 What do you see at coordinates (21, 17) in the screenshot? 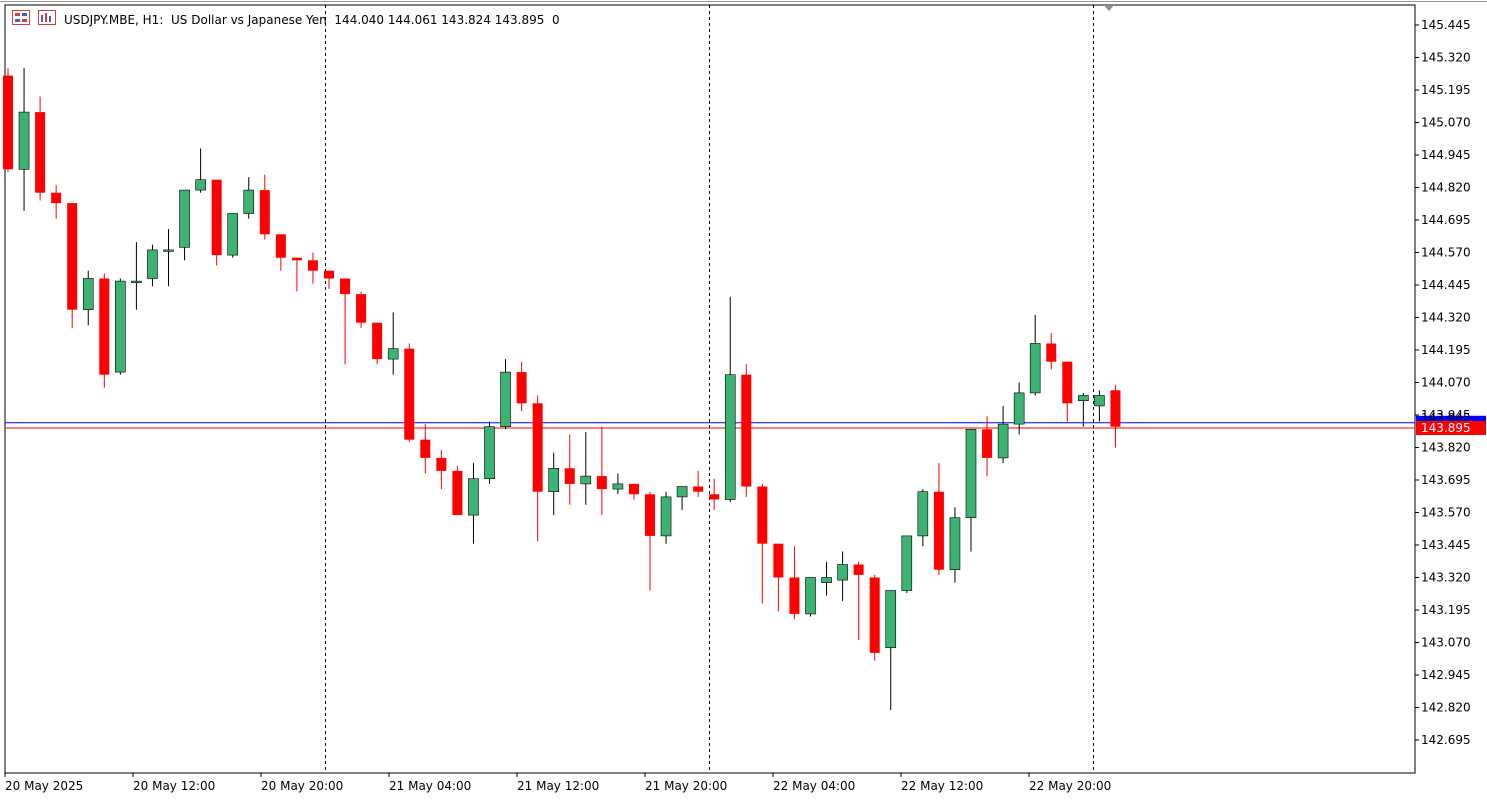
I see `chart-menu-icon` at bounding box center [21, 17].